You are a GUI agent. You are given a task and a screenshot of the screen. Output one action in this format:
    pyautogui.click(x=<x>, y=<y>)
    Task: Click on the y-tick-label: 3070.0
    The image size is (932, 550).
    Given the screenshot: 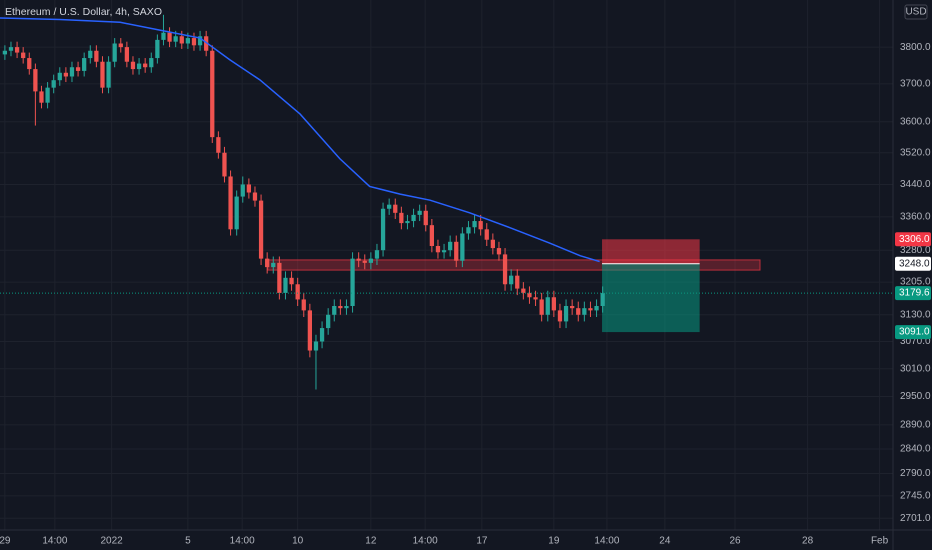 What is the action you would take?
    pyautogui.click(x=915, y=341)
    